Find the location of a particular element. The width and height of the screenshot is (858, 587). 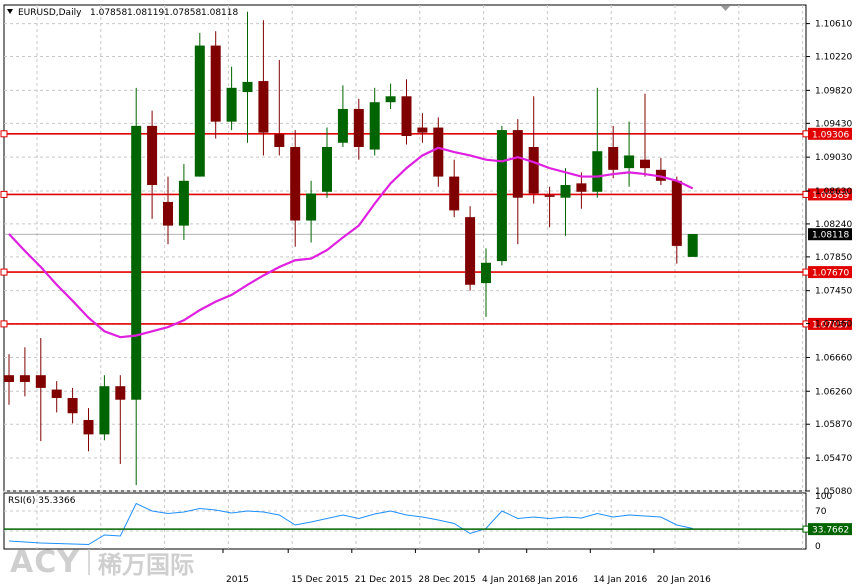

y-tick-label: 1.07850 is located at coordinates (833, 258).